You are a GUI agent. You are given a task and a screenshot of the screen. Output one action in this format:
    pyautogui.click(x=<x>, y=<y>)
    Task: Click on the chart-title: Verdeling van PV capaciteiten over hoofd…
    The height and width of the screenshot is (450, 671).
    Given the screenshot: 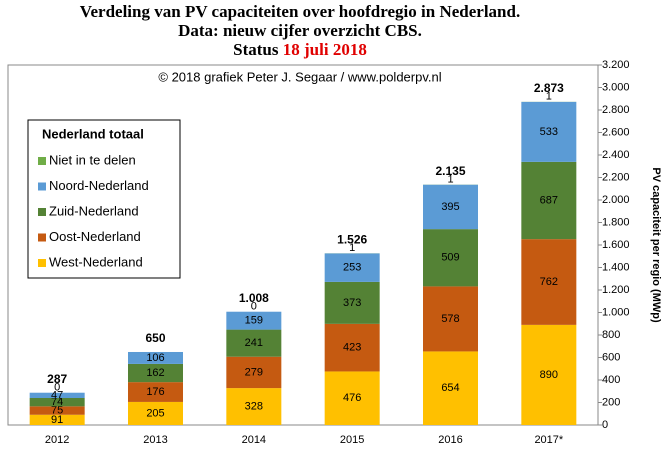 What is the action you would take?
    pyautogui.click(x=300, y=11)
    